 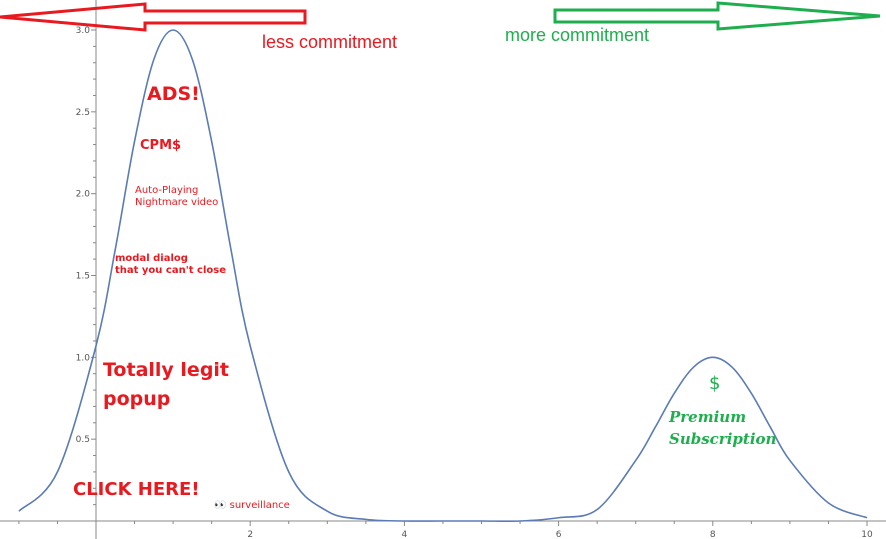 What do you see at coordinates (136, 489) in the screenshot?
I see `click-here-label: CLICK HERE!` at bounding box center [136, 489].